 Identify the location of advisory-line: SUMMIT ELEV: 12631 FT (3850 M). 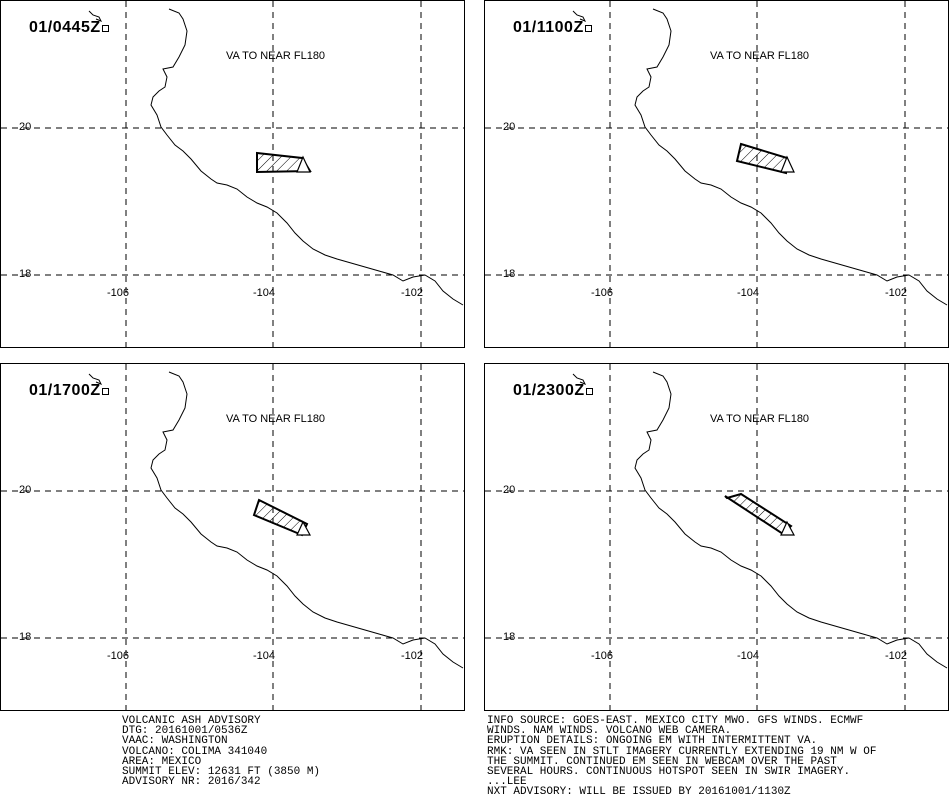
(221, 772).